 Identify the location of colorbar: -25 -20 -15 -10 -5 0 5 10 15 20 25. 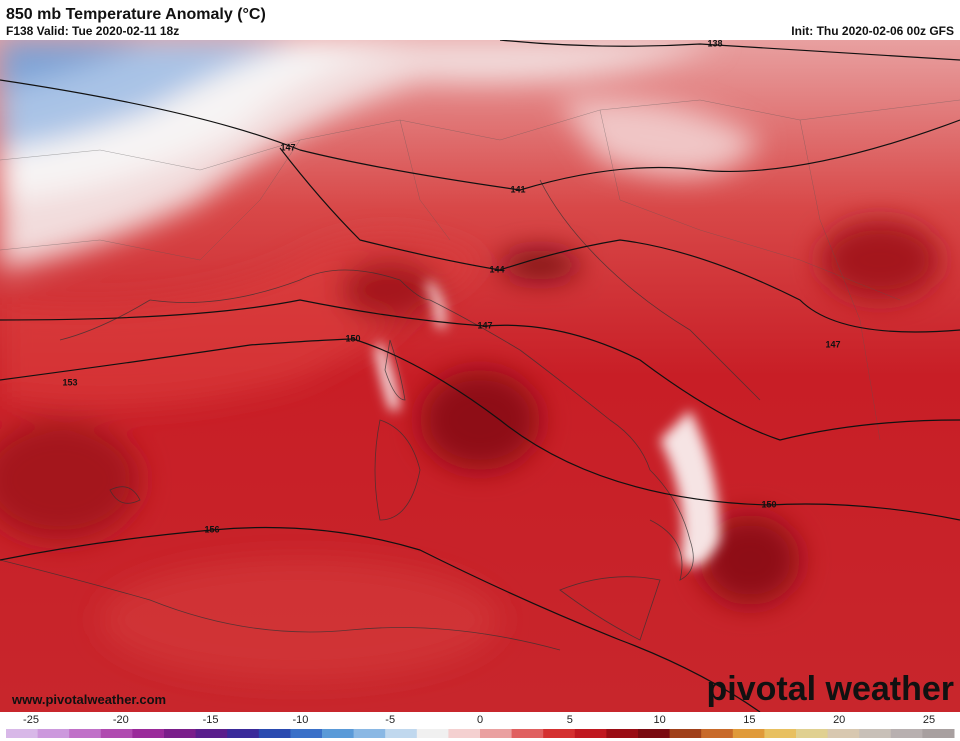
(480, 726).